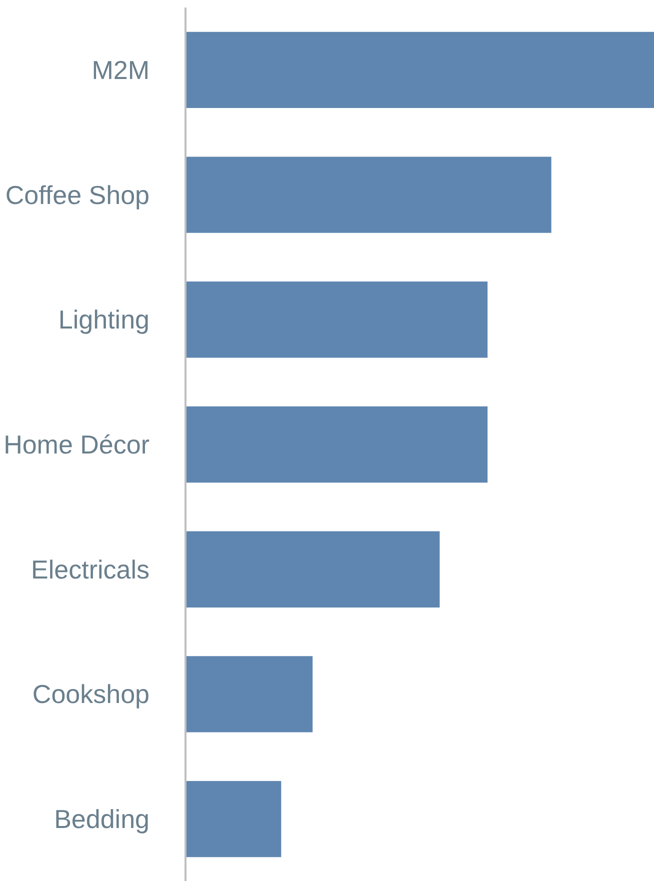 Image resolution: width=654 pixels, height=881 pixels. I want to click on y-tick-label: Home Décor, so click(77, 445).